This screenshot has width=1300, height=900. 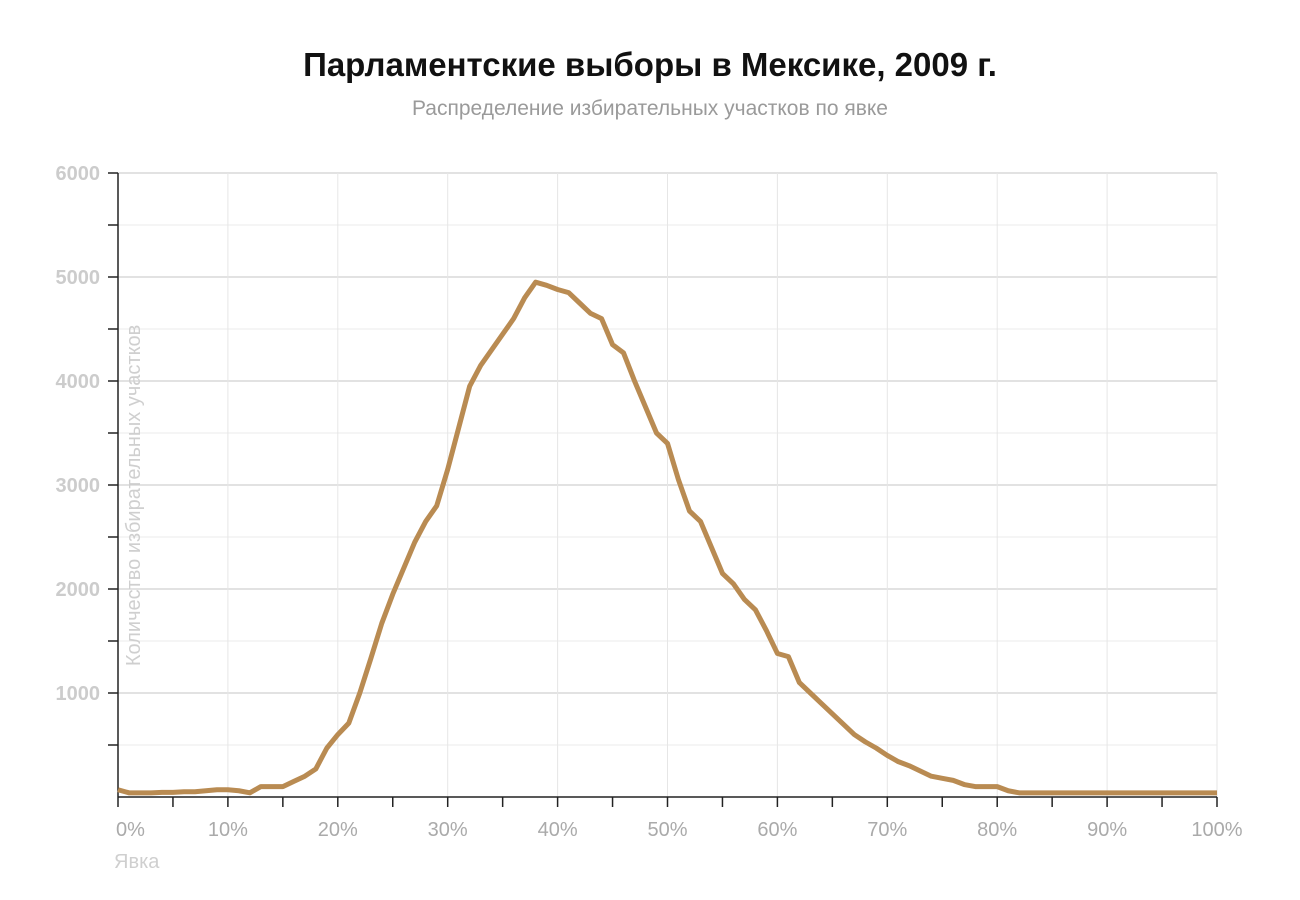 I want to click on x-tick-label: 0%, so click(x=130, y=830).